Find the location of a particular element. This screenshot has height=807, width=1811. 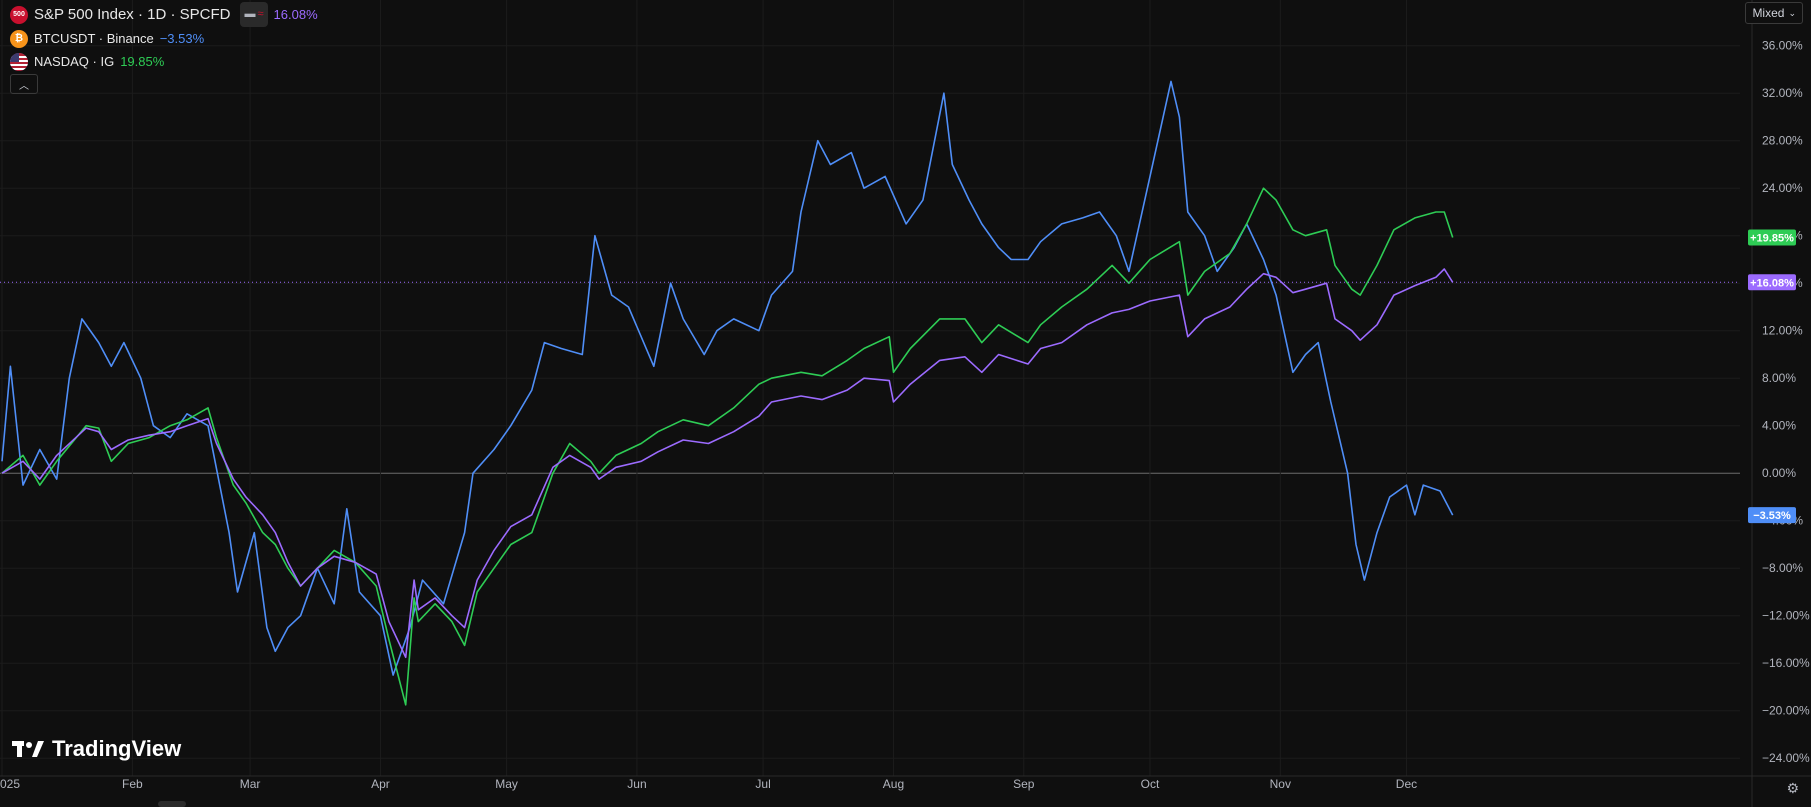

last-value-text: −3.53% is located at coordinates (1772, 516).